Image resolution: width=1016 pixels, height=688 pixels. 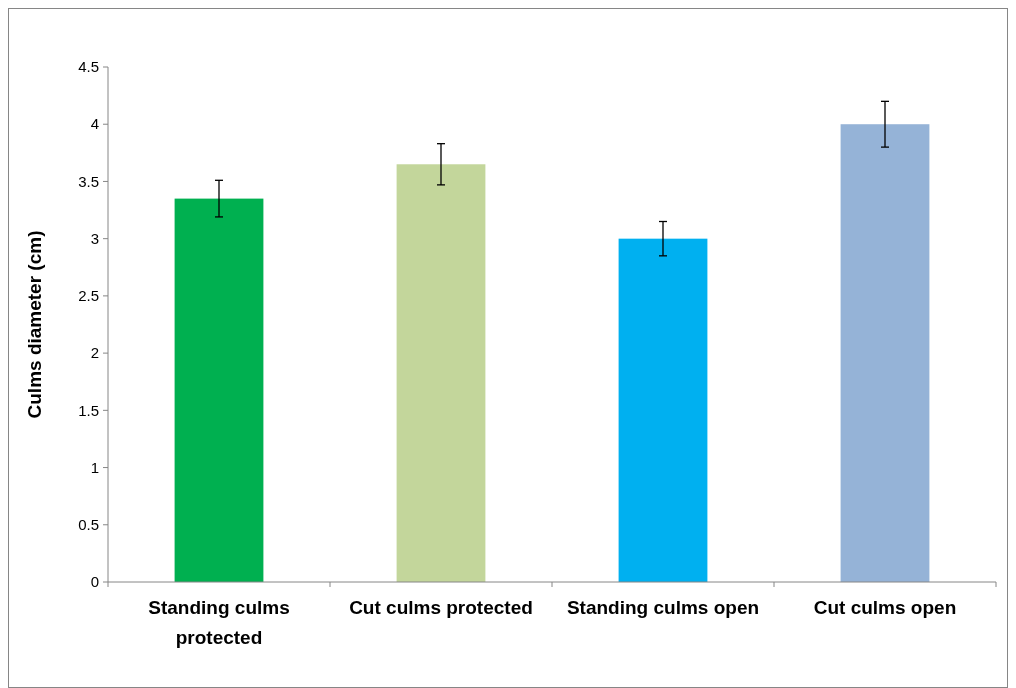 I want to click on y-tick-label: 4.5, so click(x=88, y=67).